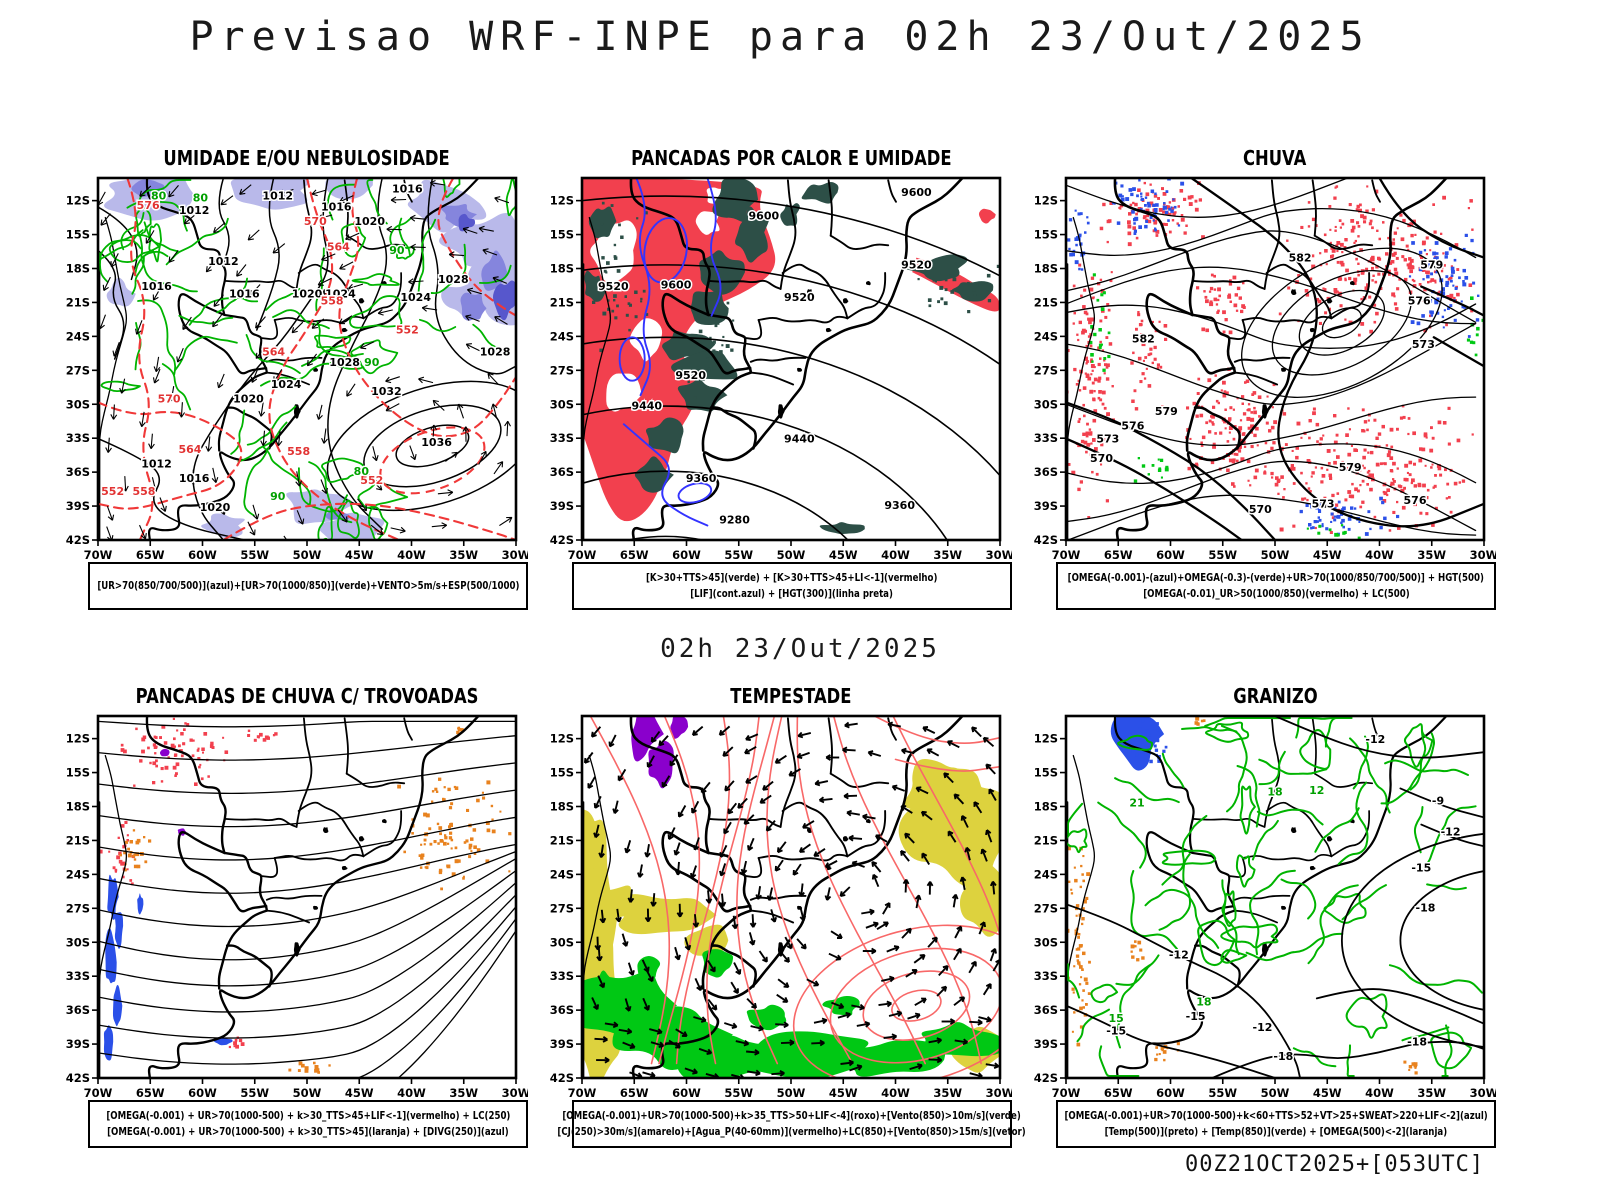 This screenshot has height=1200, width=1600. Describe the element at coordinates (1136, 803) in the screenshot. I see `svg-text: 21` at that location.